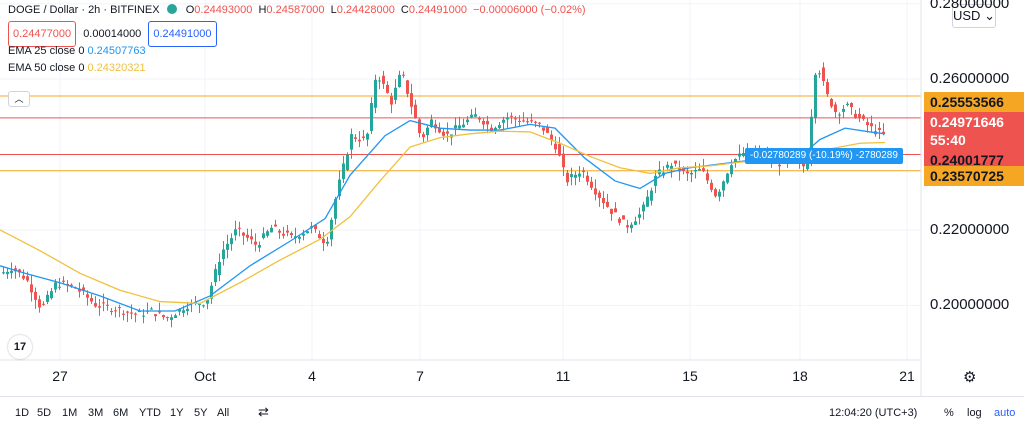 The width and height of the screenshot is (1024, 430). Describe the element at coordinates (182, 34) in the screenshot. I see `ask-button: 0.24491000` at that location.